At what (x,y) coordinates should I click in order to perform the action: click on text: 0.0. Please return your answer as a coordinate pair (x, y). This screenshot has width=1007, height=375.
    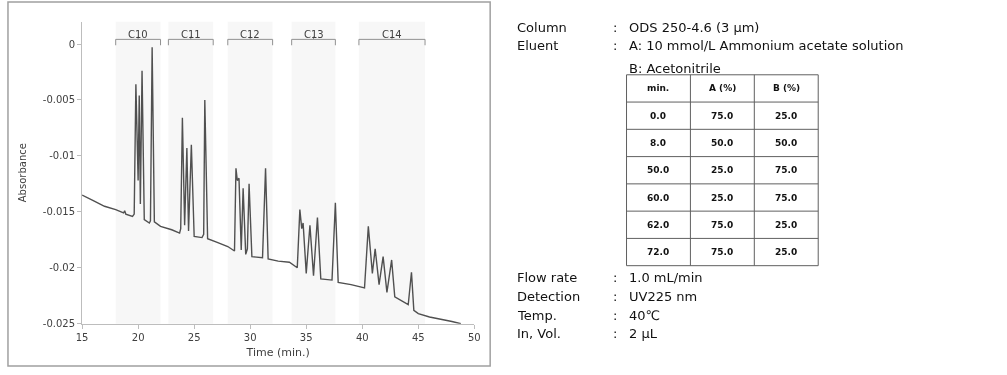
    Looking at the image, I should click on (658, 116).